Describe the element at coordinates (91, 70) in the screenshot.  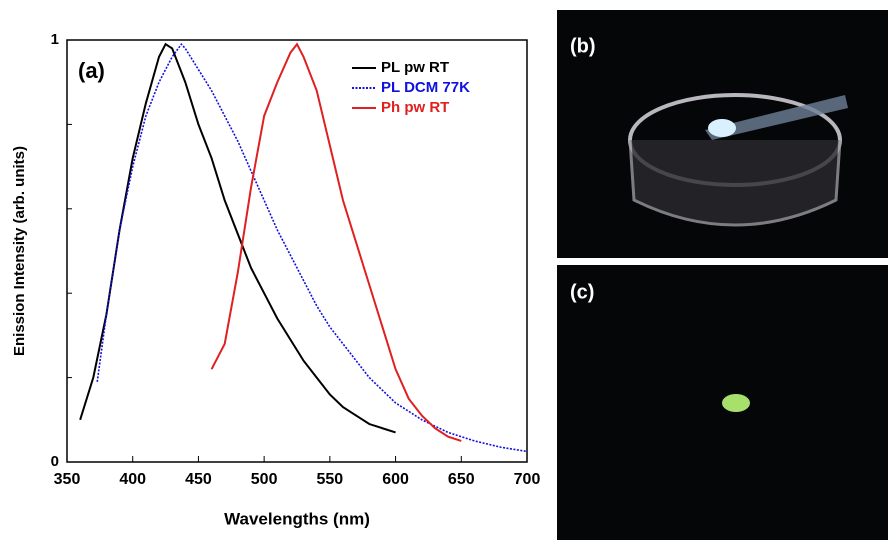
I see `panel-label: (a)` at that location.